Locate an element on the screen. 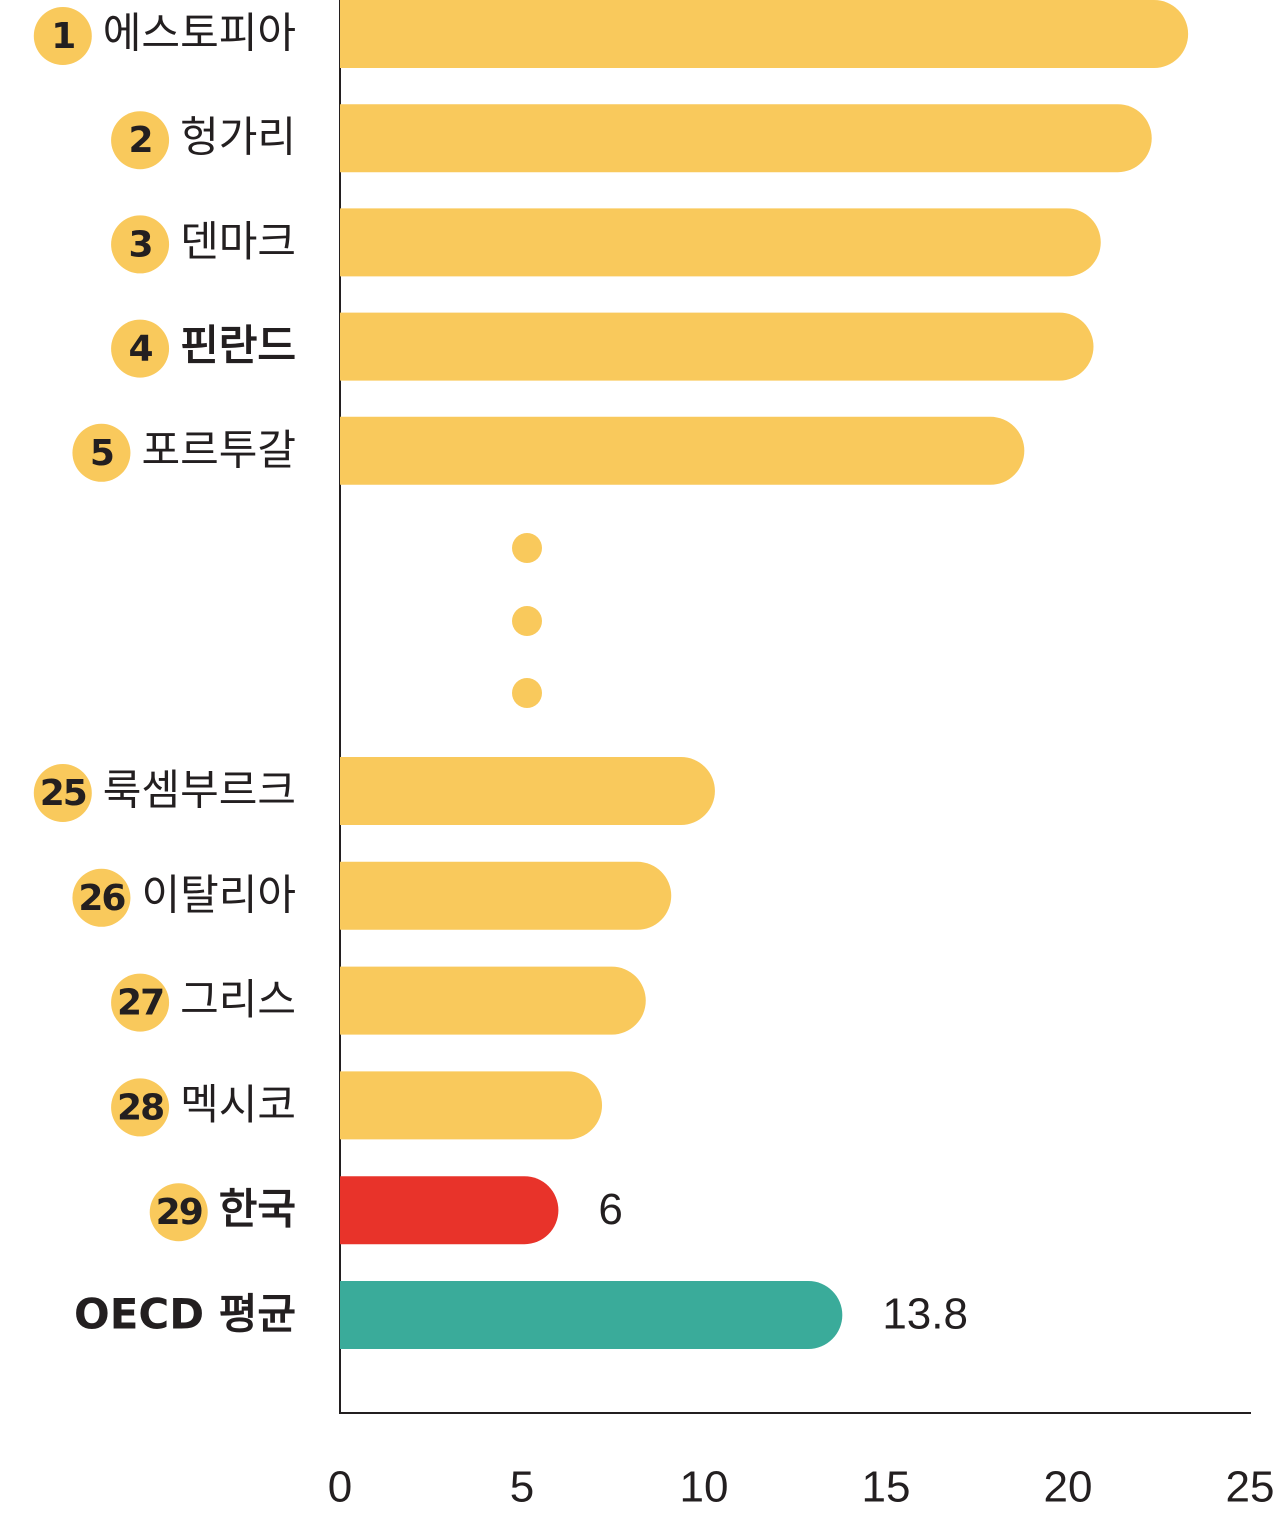 The height and width of the screenshot is (1520, 1280). category-label: 멕시코 is located at coordinates (238, 1104).